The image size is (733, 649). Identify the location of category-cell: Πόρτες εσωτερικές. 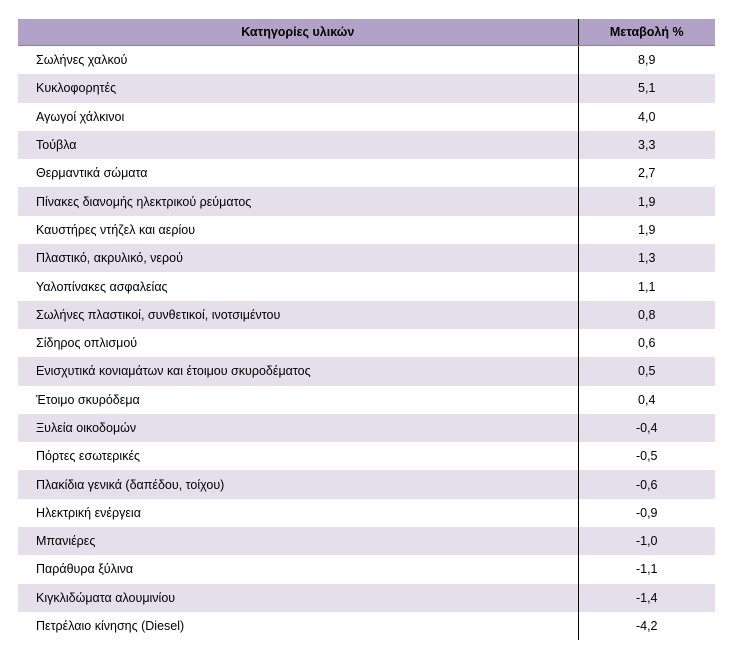
(298, 456).